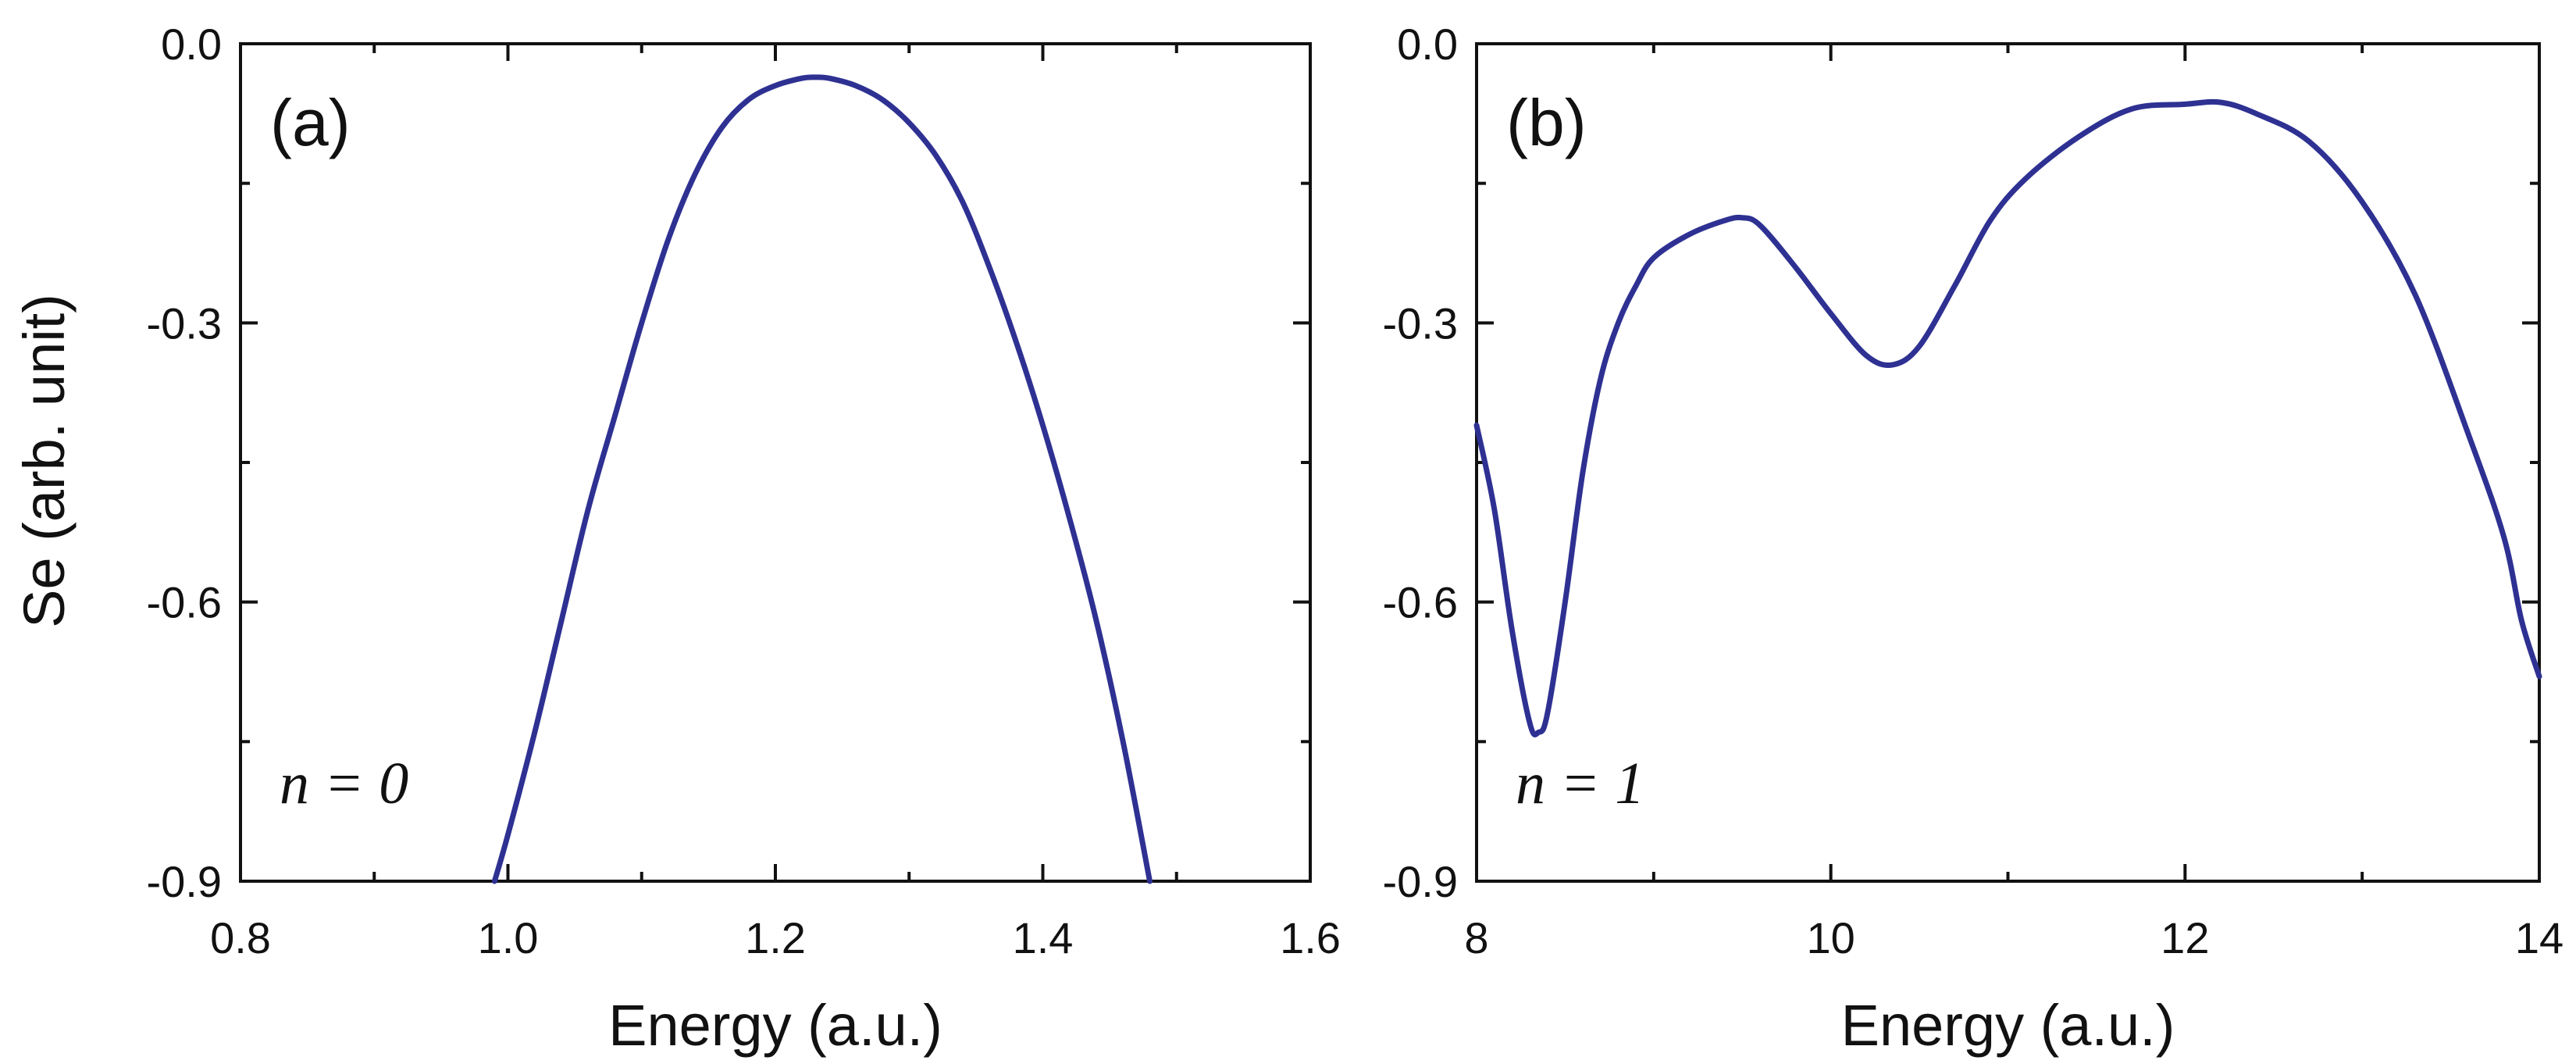 The height and width of the screenshot is (1064, 2576). I want to click on x-tick-label: 1.2, so click(775, 937).